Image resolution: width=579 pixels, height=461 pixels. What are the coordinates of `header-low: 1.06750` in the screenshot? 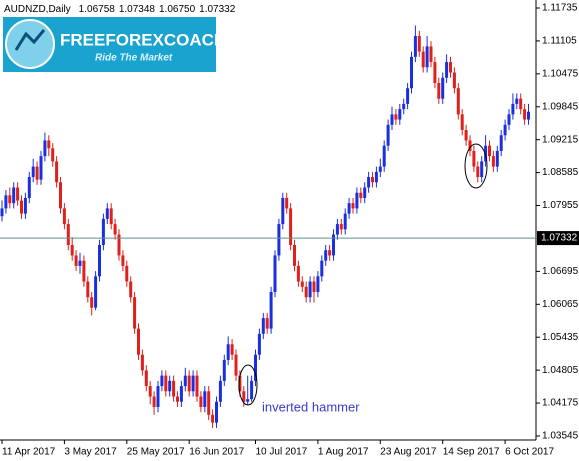 It's located at (177, 9).